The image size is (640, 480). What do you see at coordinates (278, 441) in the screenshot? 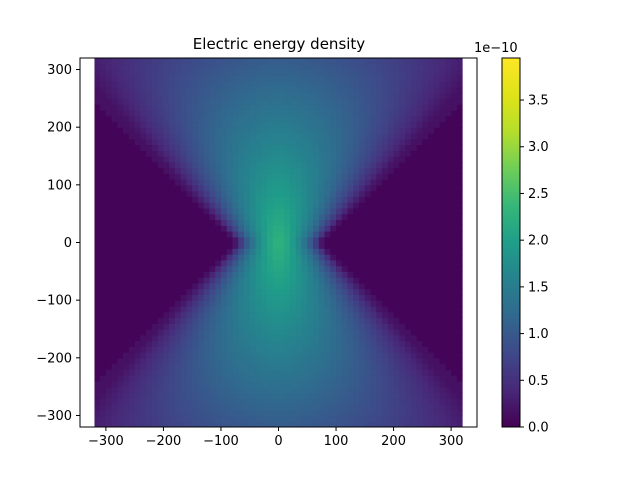
I see `x-tick-label: 0` at bounding box center [278, 441].